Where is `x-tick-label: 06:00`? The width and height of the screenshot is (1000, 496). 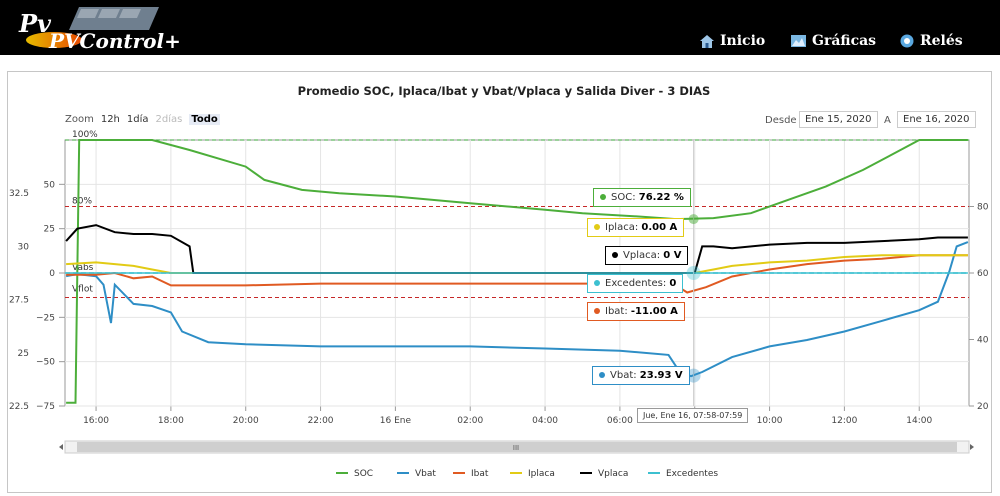 x-tick-label: 06:00 is located at coordinates (620, 421).